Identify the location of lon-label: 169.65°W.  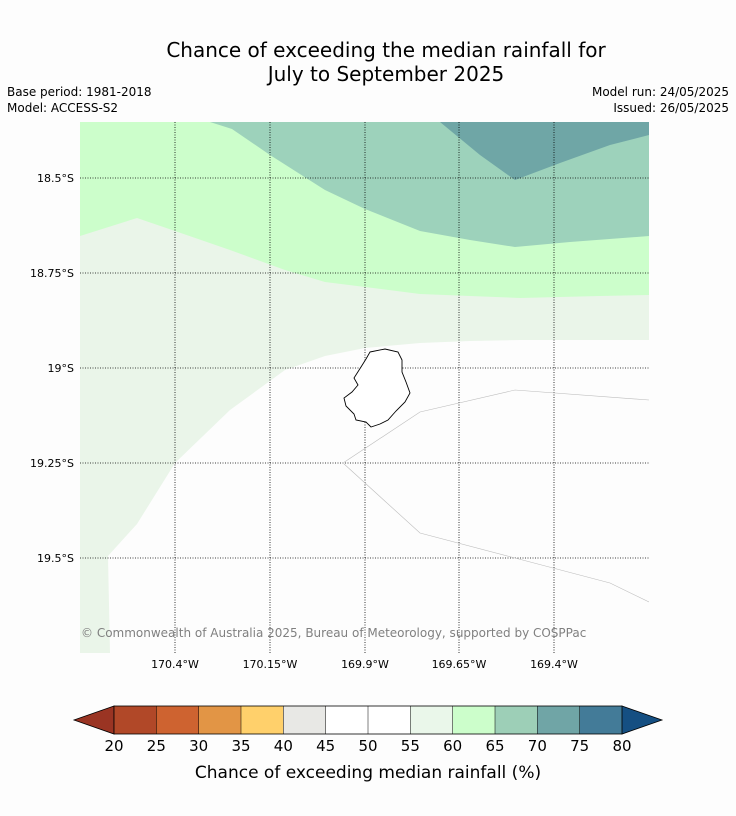
(459, 664).